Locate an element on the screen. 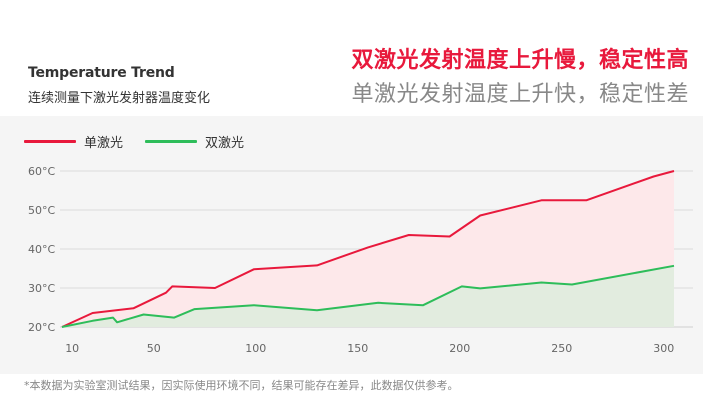 The image size is (703, 404). x-tick-label: 50 is located at coordinates (154, 348).